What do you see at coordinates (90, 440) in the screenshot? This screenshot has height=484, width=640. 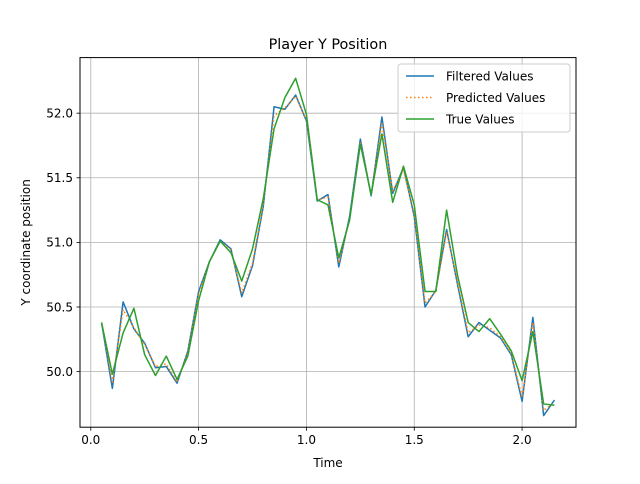 I see `x-tick-label: 0.0` at bounding box center [90, 440].